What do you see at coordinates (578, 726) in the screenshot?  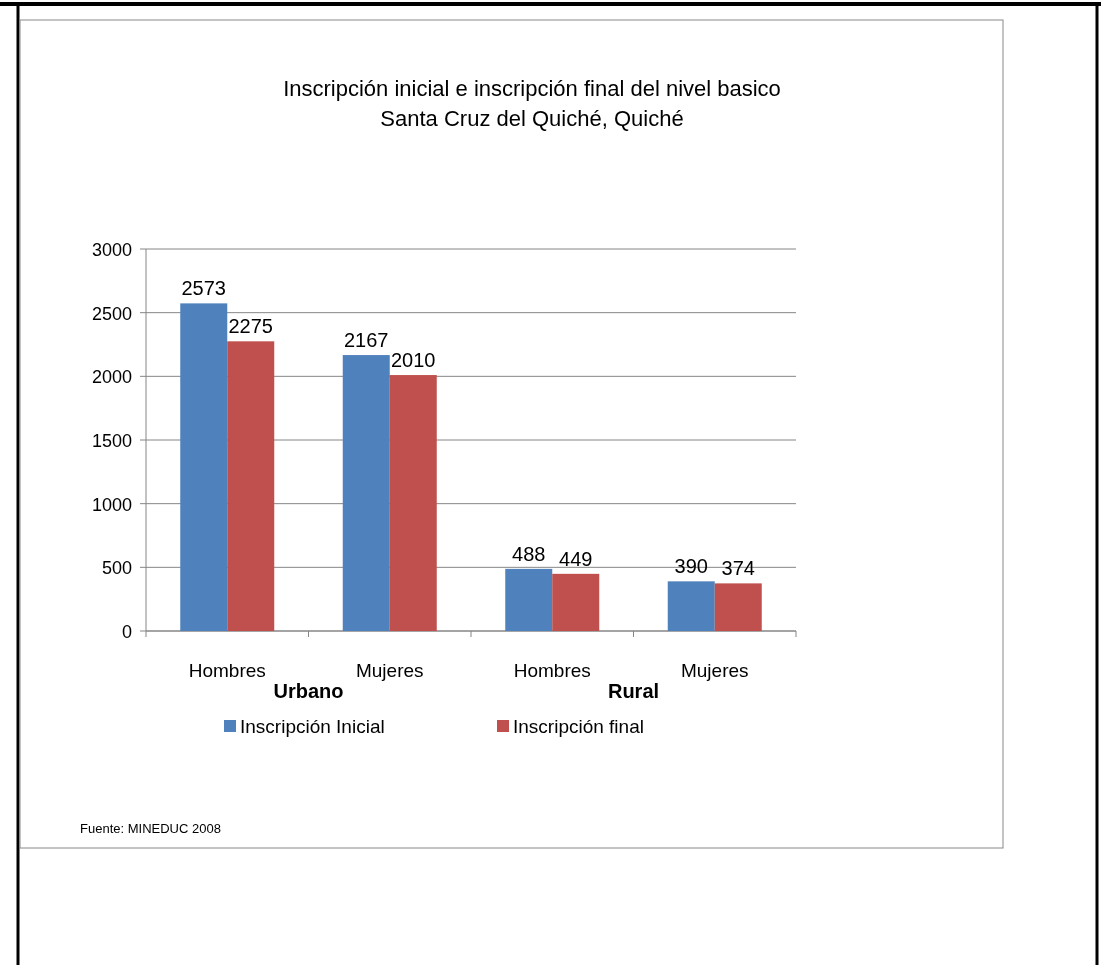 I see `legend-label: Inscripción final` at bounding box center [578, 726].